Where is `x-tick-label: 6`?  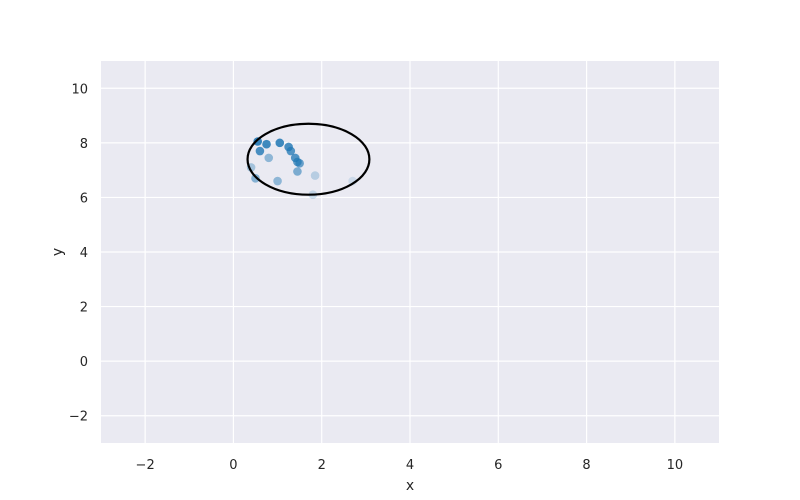
x-tick-label: 6 is located at coordinates (498, 465).